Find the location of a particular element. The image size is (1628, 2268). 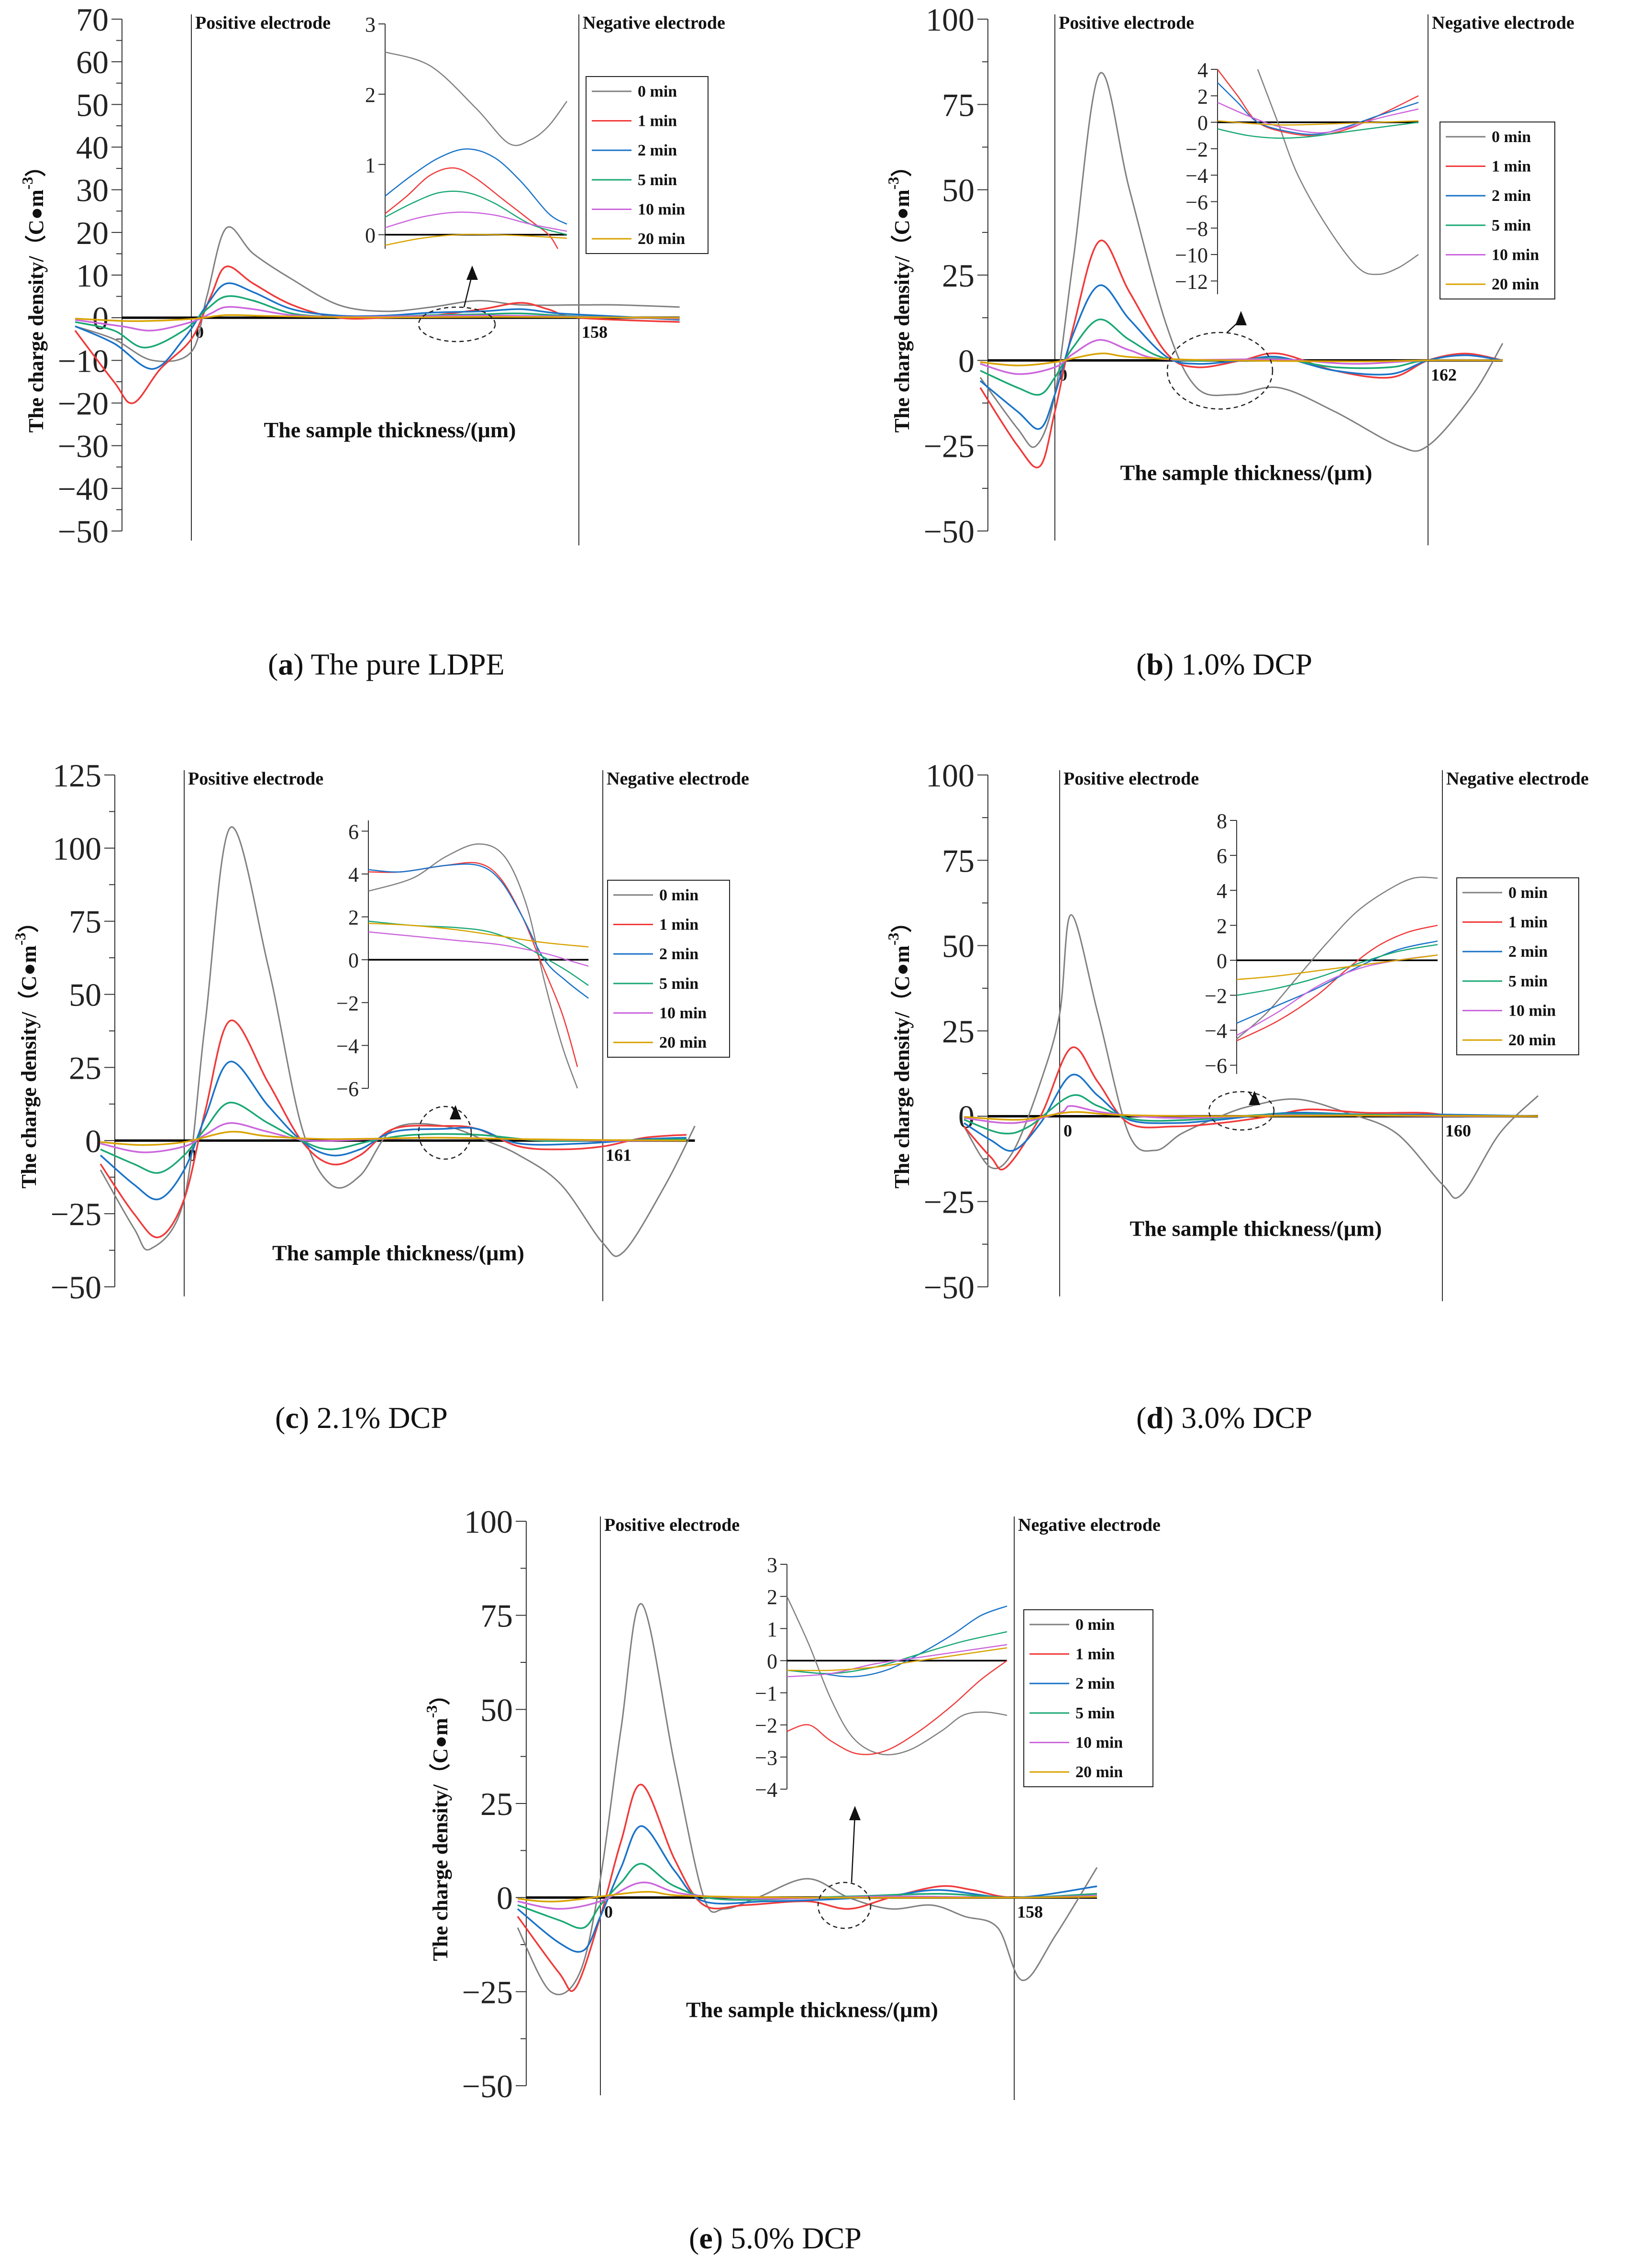

inset-y-tick-label-0: −4 is located at coordinates (766, 1790).